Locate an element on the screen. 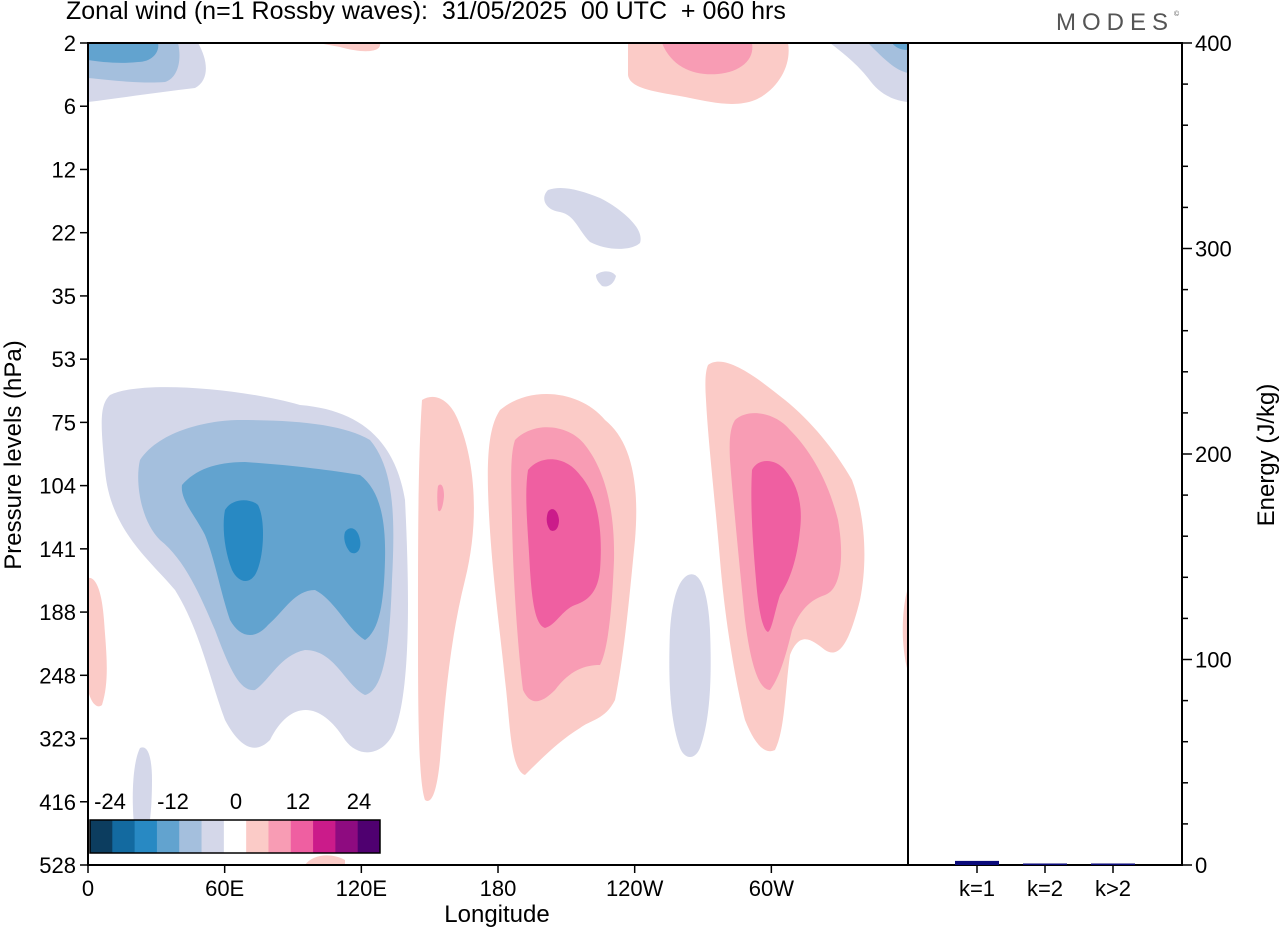 This screenshot has width=1280, height=930. y-tick-label: 528 is located at coordinates (57, 865).